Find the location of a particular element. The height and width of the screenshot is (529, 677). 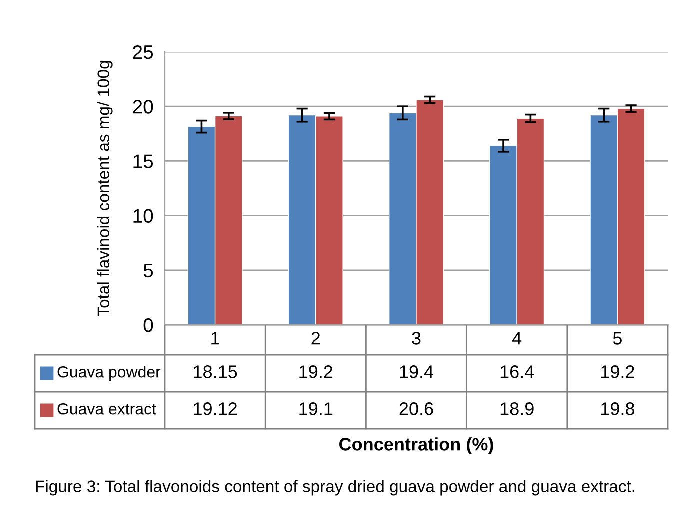

y-tick-label: 15 is located at coordinates (144, 161).